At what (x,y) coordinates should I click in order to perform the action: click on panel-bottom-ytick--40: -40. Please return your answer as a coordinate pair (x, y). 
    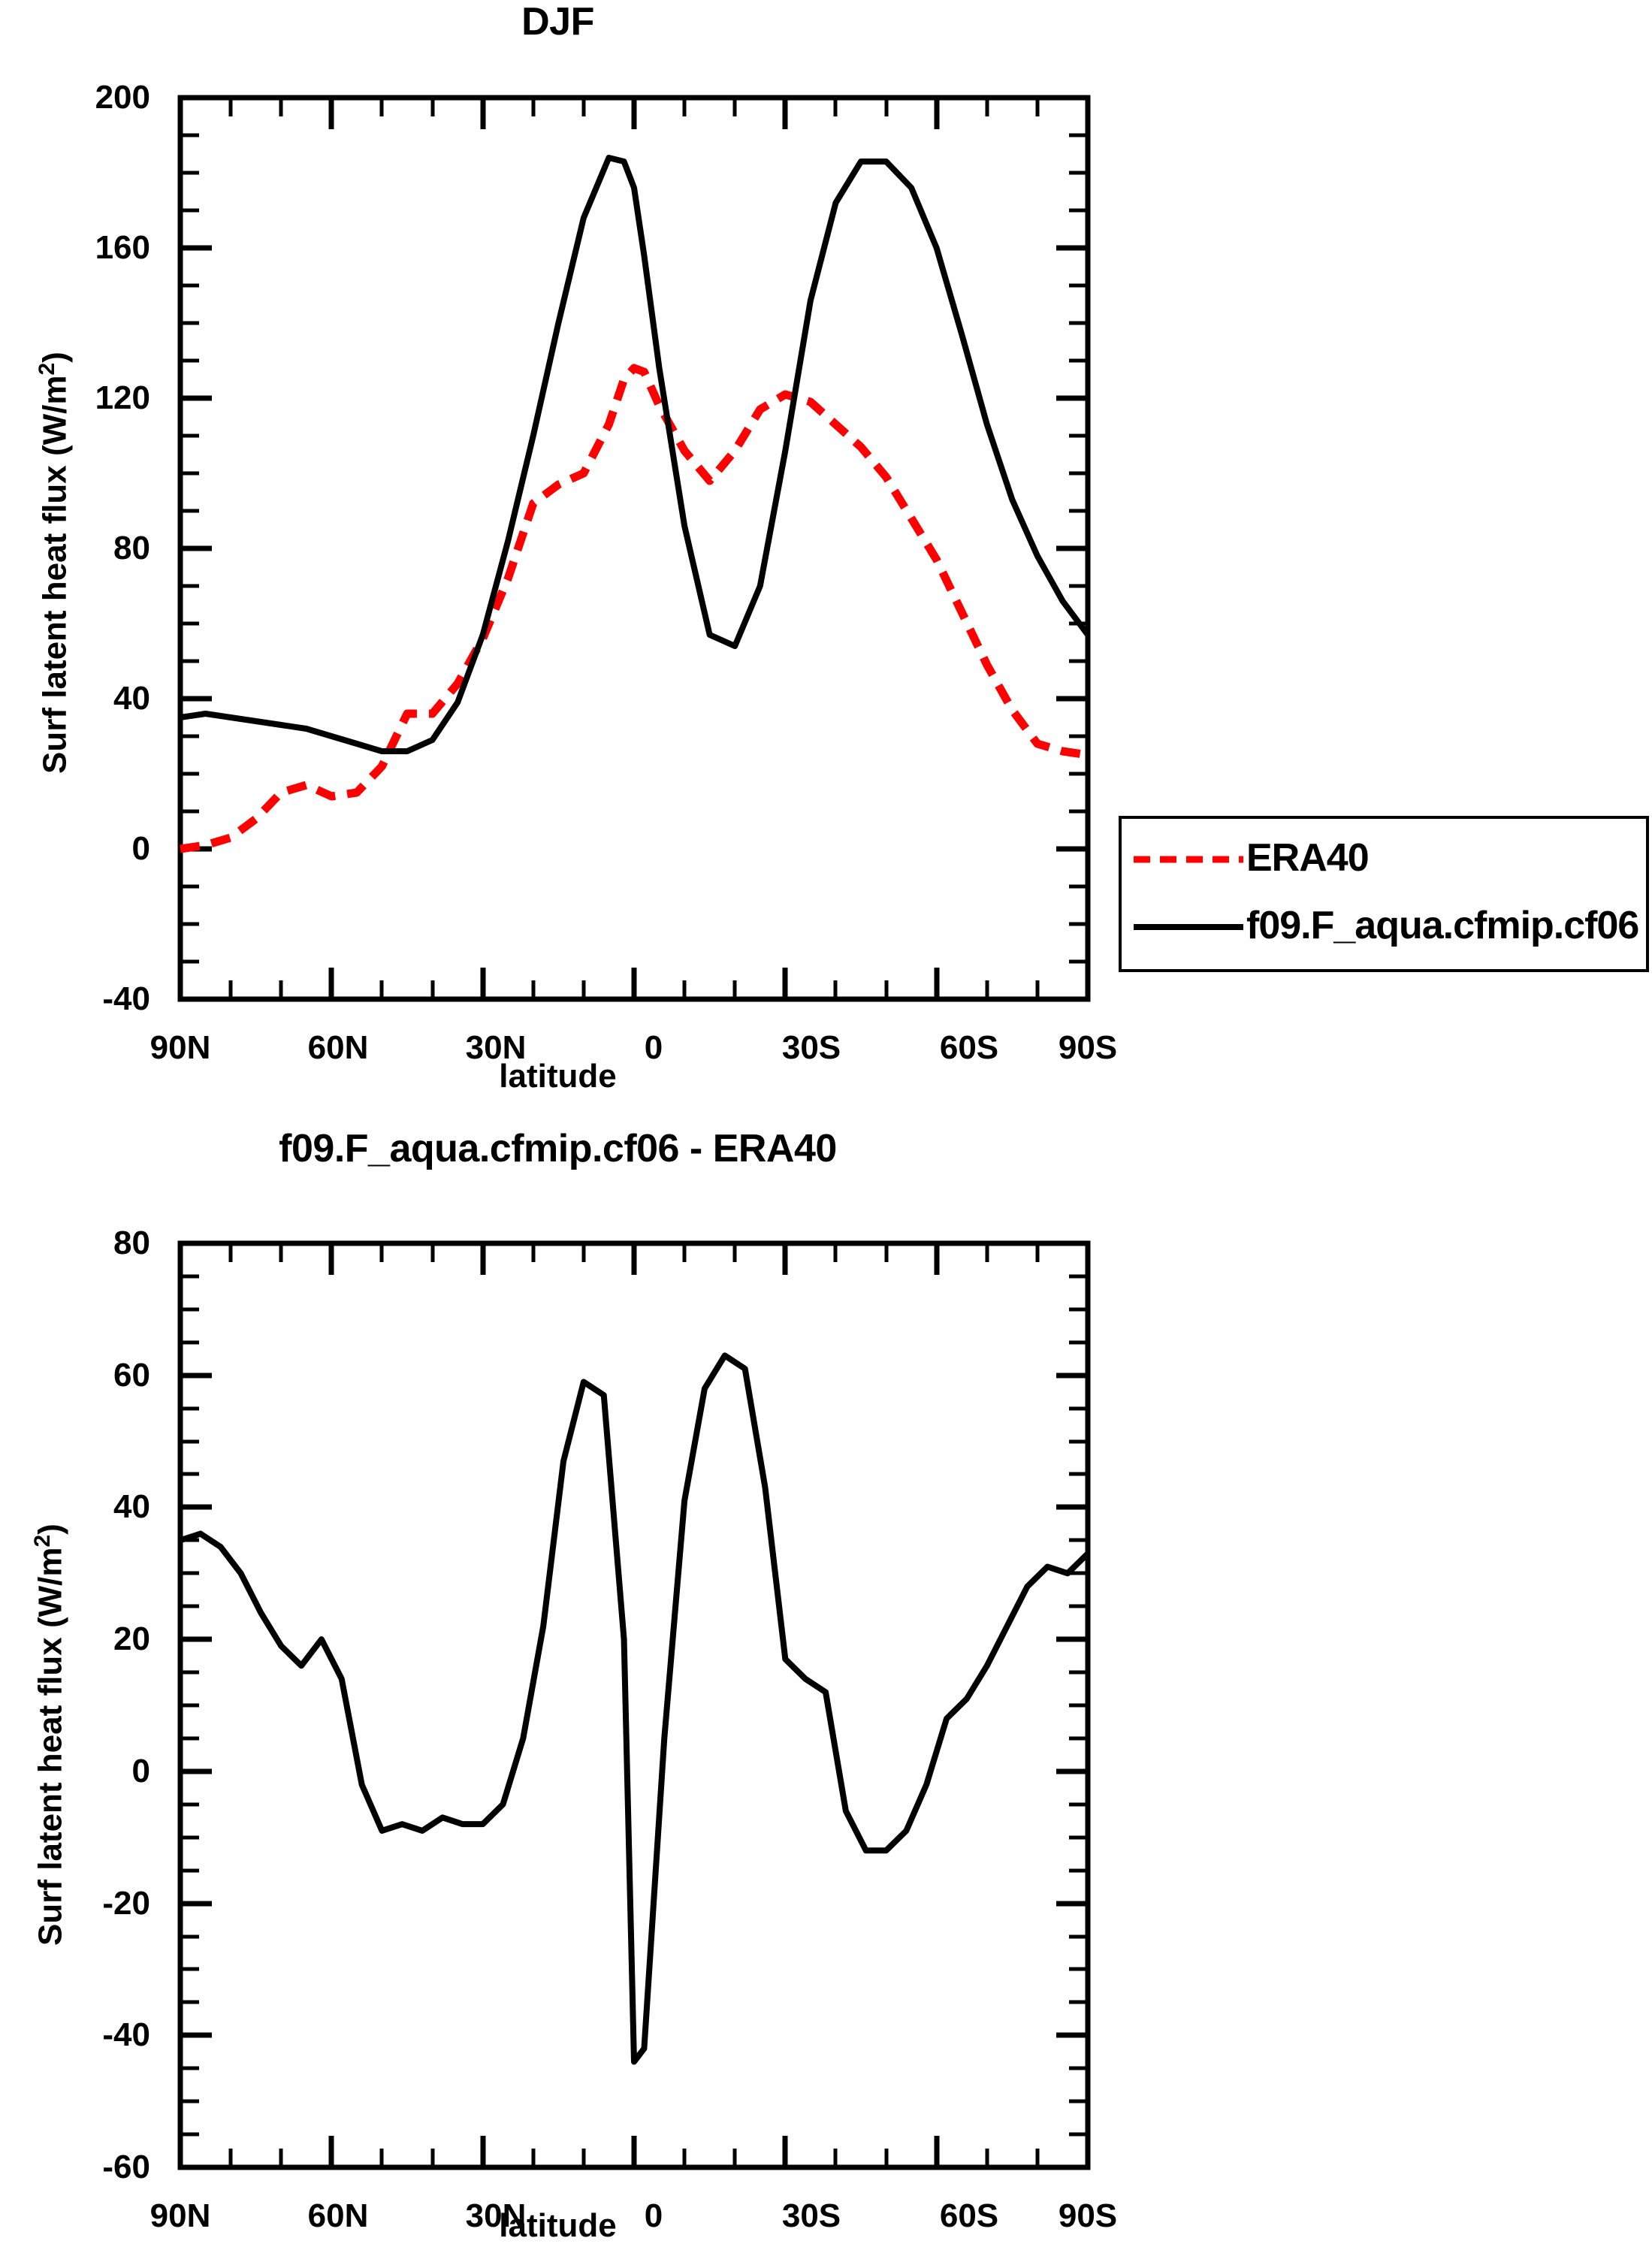
    Looking at the image, I should click on (126, 2034).